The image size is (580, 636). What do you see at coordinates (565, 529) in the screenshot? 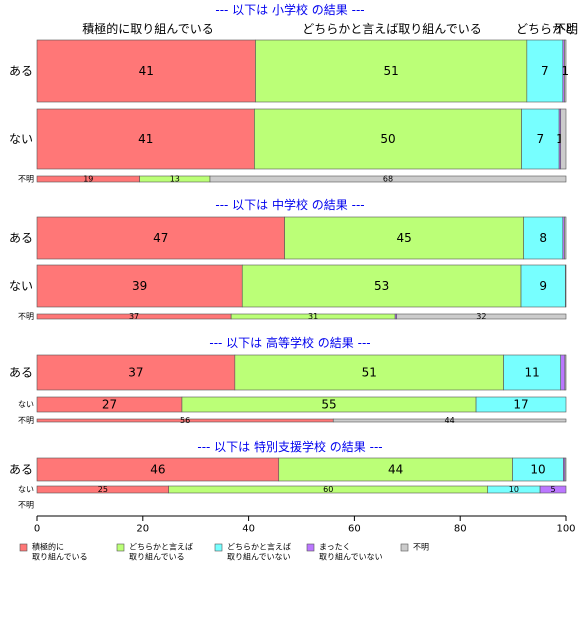
I see `x-tick-label: 100` at bounding box center [565, 529].